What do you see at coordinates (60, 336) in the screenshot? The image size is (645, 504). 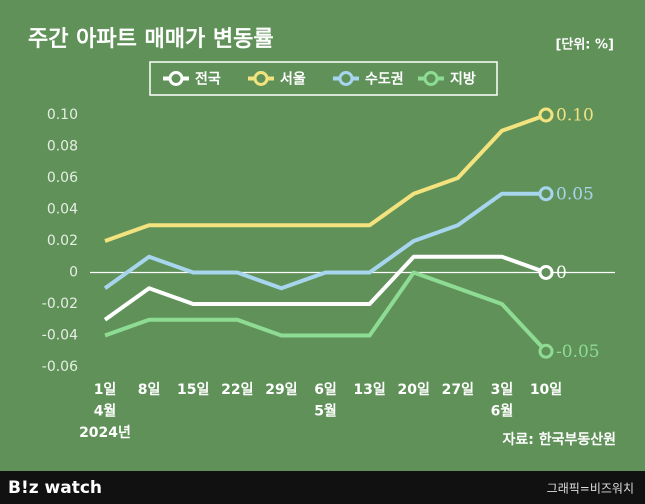 I see `y-tick-label: -0.04` at bounding box center [60, 336].